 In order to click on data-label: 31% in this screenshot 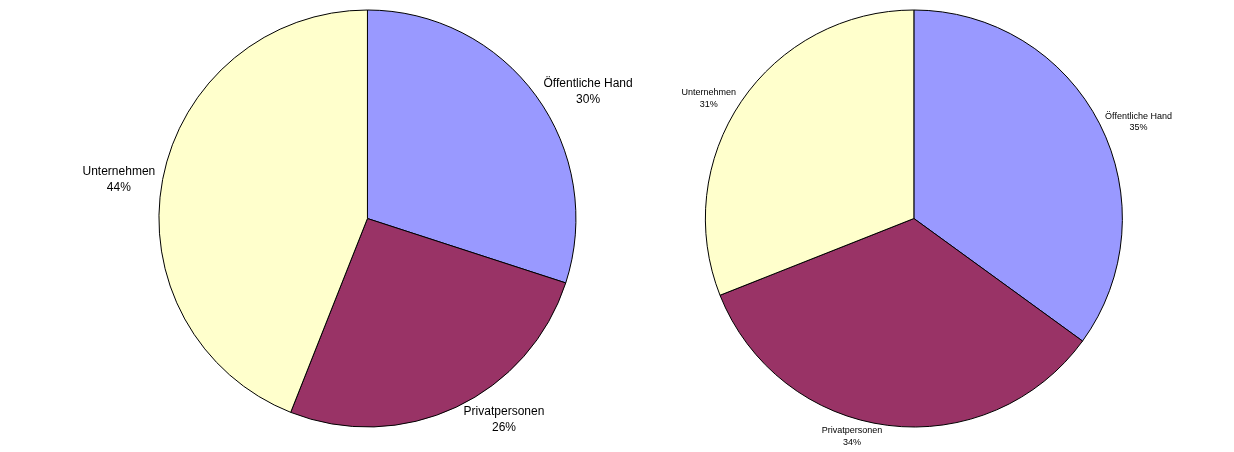, I will do `click(708, 103)`.